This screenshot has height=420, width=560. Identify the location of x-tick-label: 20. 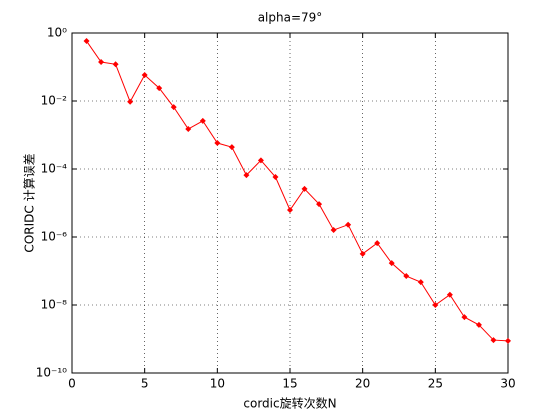
(362, 384).